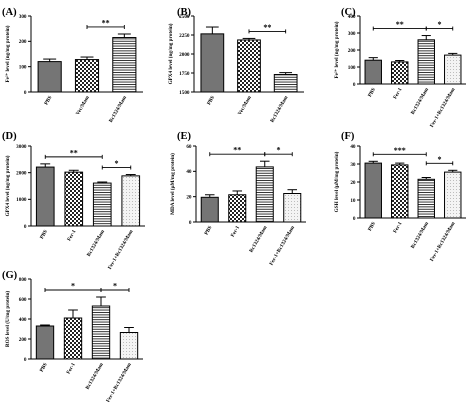 This screenshot has width=474, height=402. I want to click on panel-label: (F), so click(348, 136).